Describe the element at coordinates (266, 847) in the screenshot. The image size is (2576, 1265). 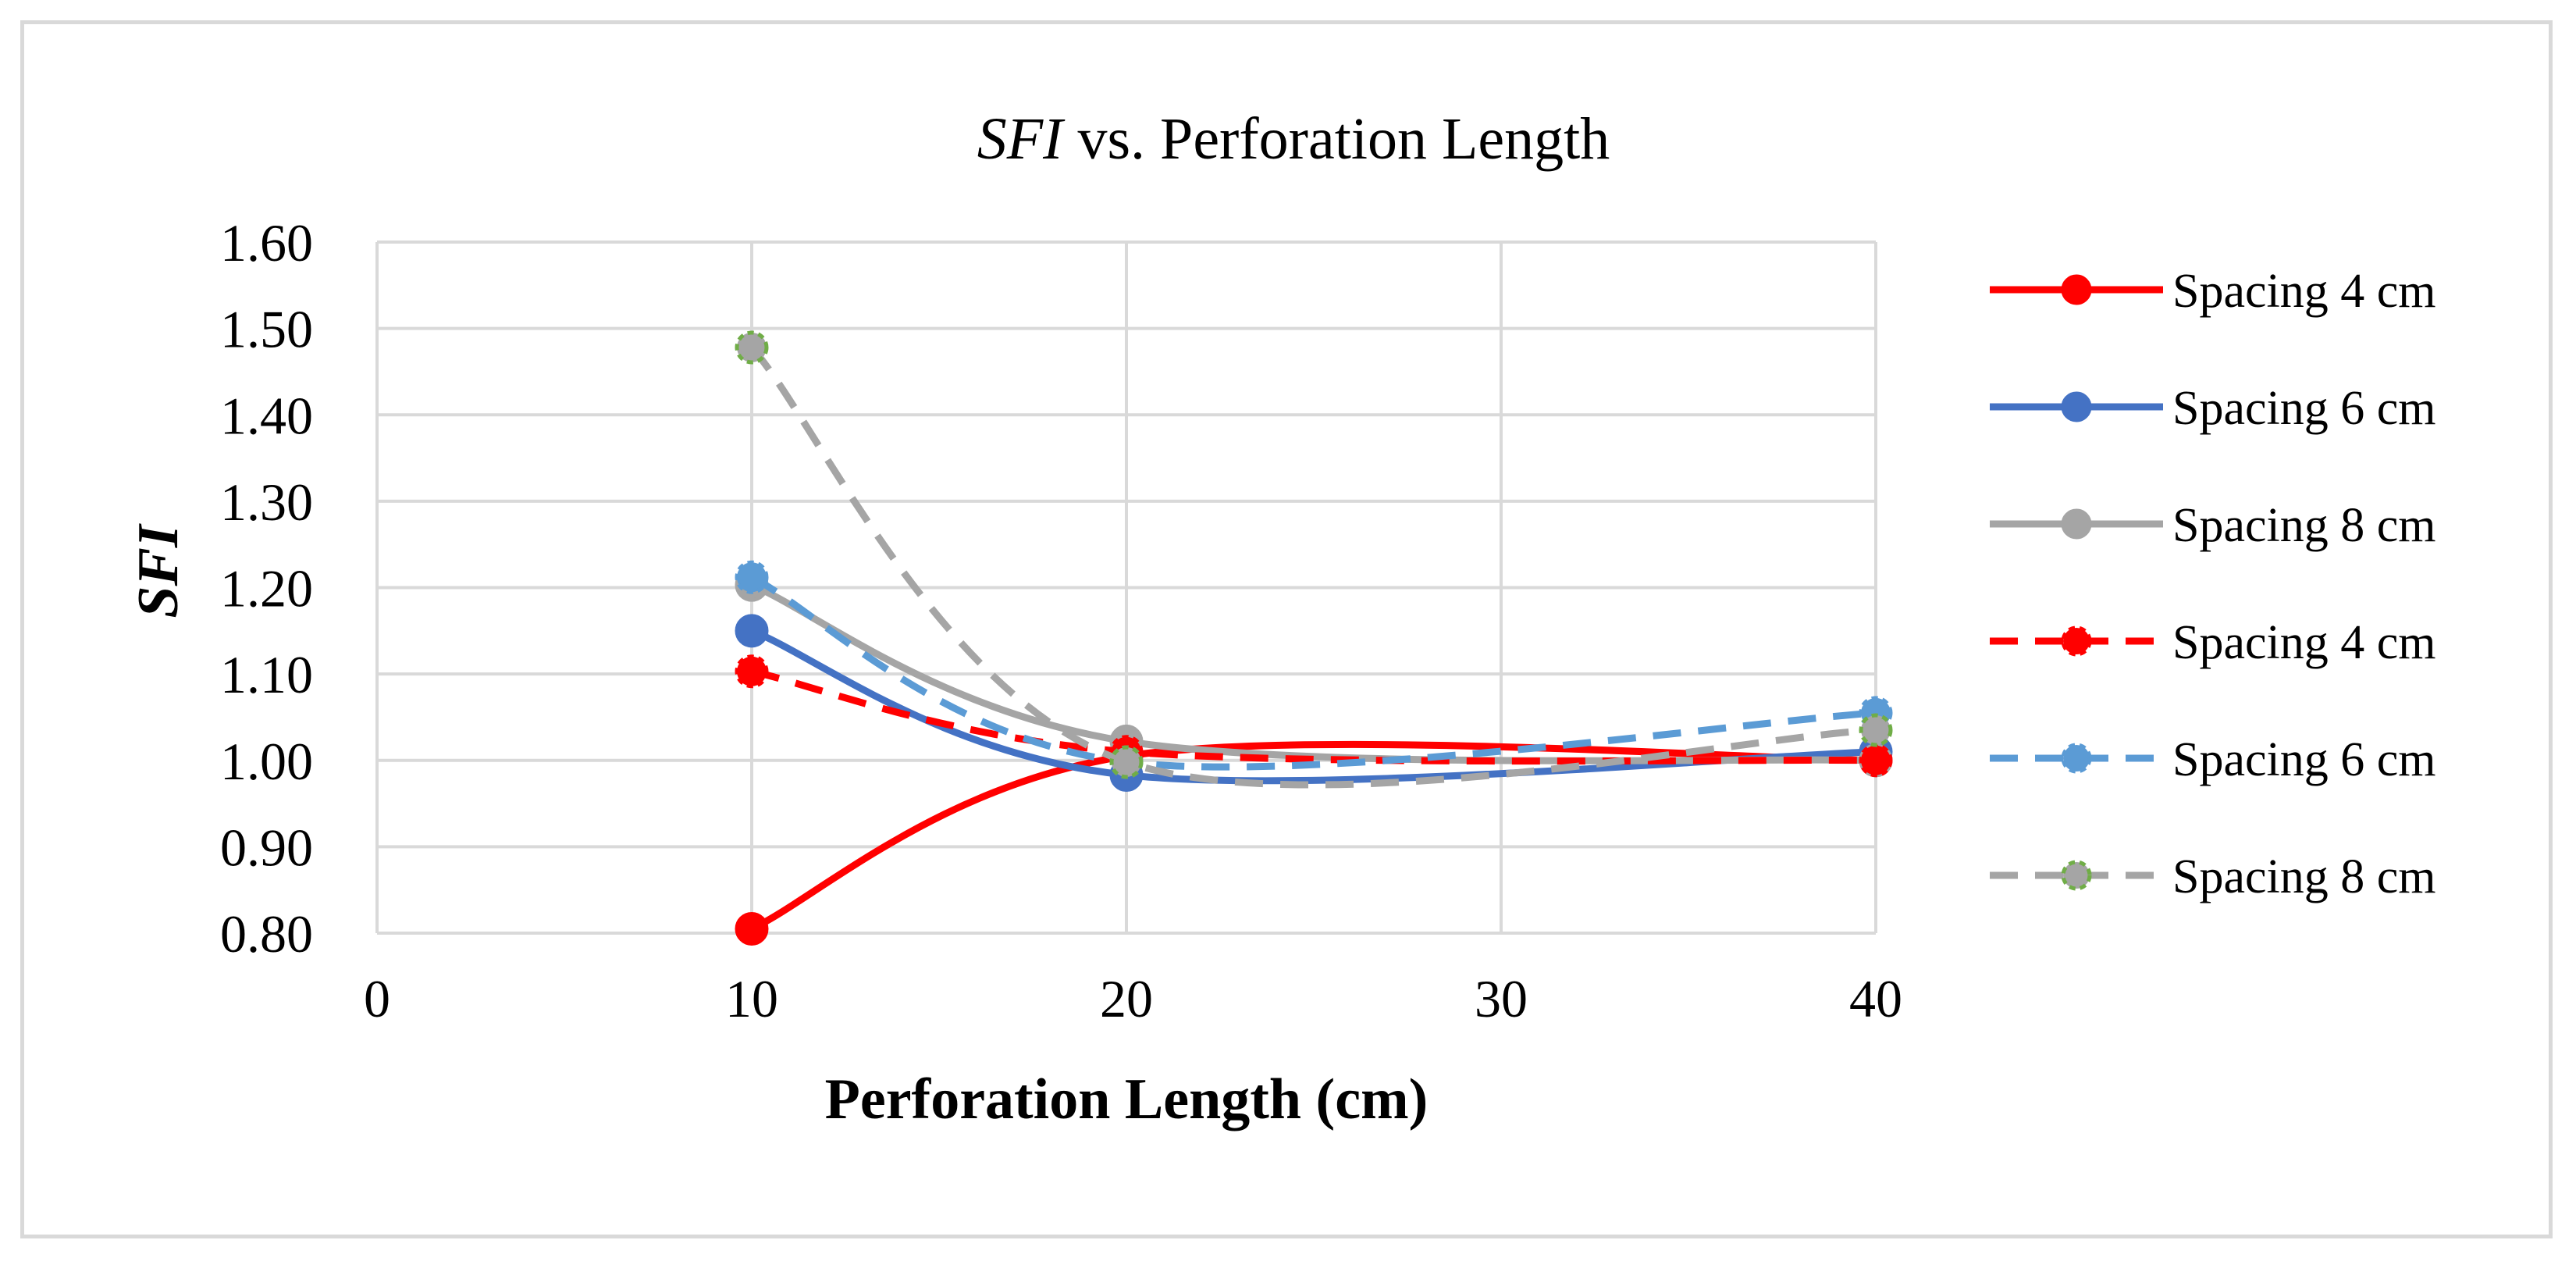
I see `y-tick-label: 0.90` at that location.